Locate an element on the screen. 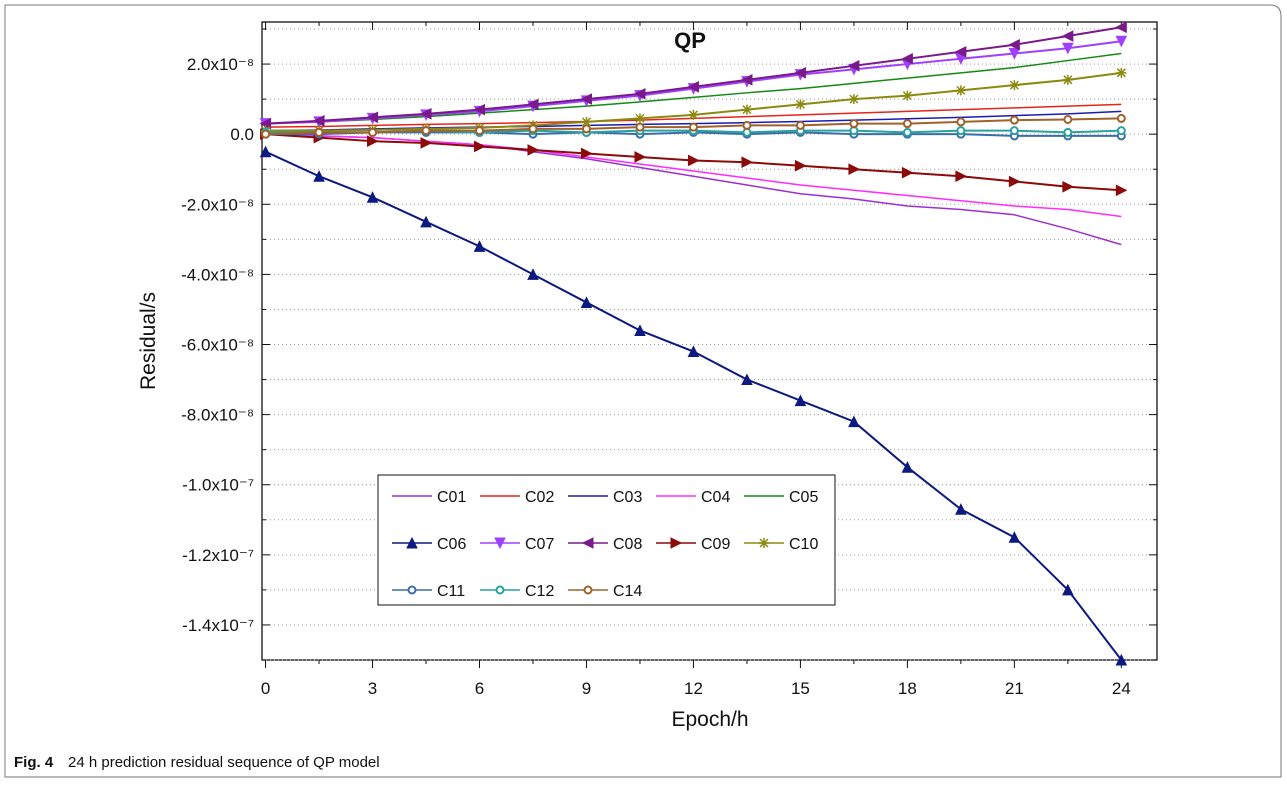 Image resolution: width=1287 pixels, height=786 pixels. x-tick-label: 3 is located at coordinates (372, 688).